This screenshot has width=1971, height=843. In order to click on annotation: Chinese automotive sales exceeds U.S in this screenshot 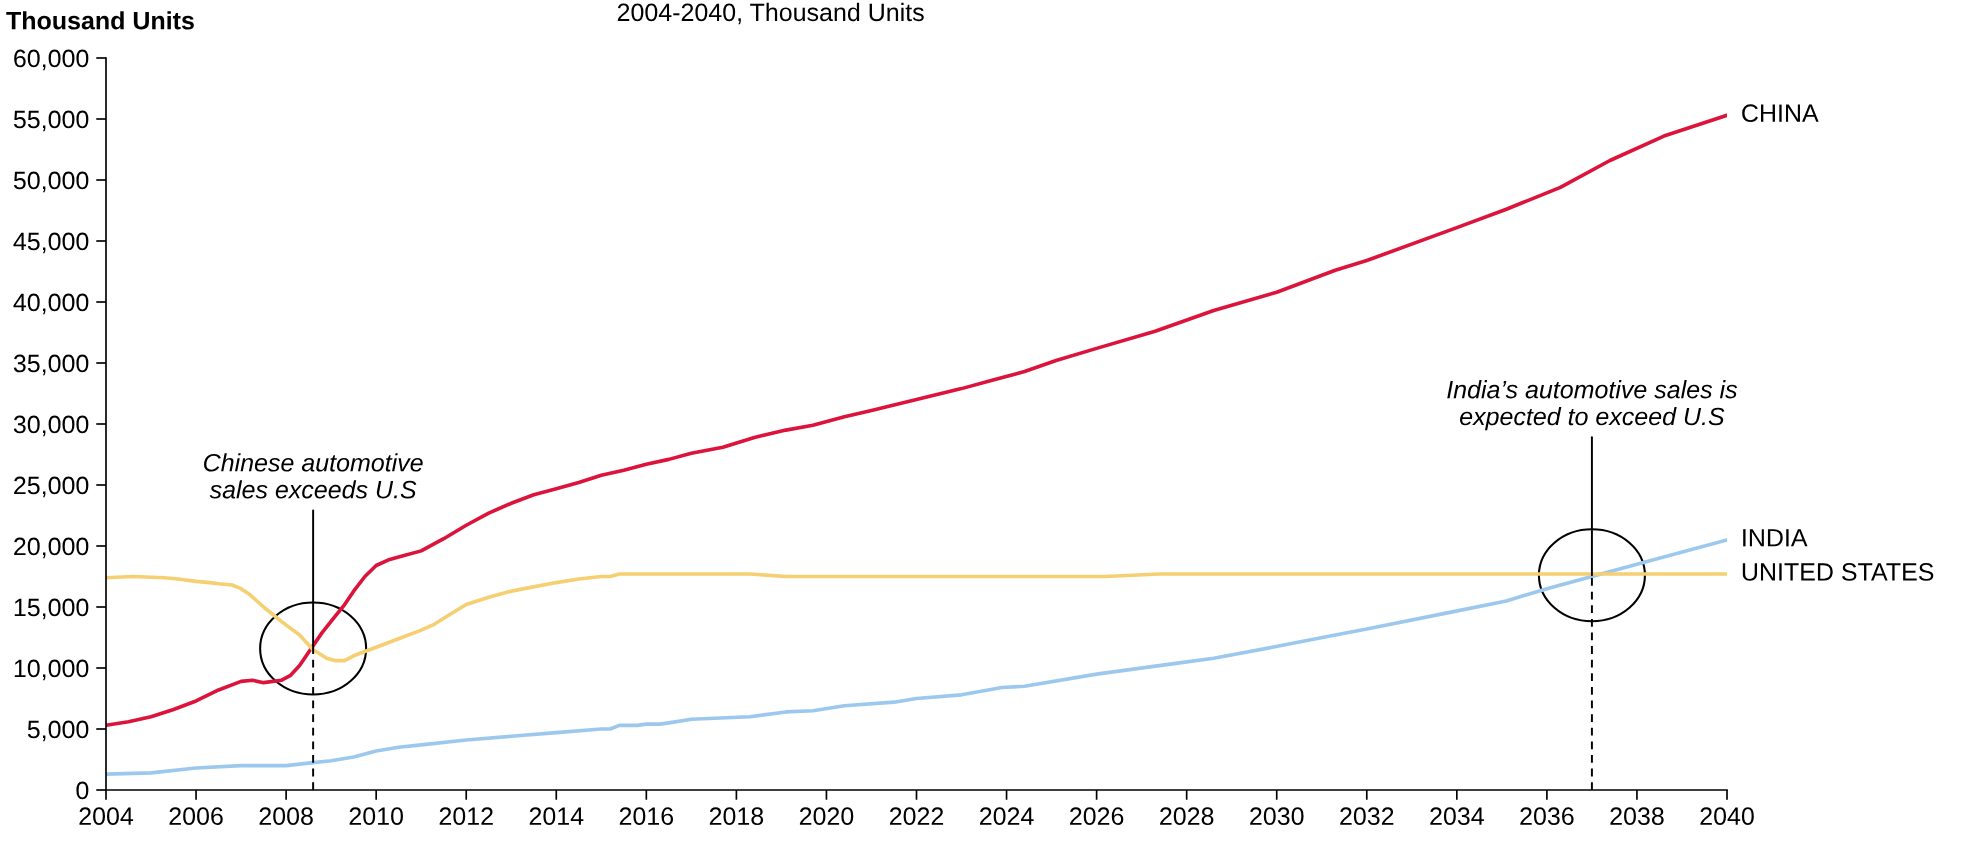, I will do `click(313, 476)`.